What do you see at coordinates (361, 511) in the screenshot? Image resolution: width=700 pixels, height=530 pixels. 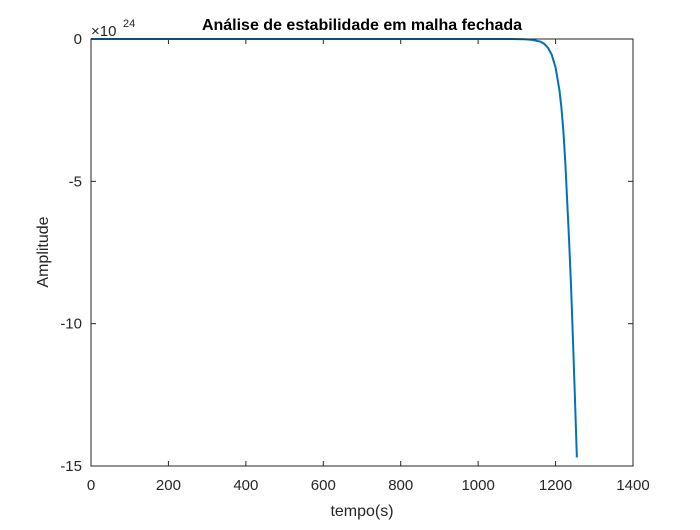 I see `x-axis-title: tempo(s)` at bounding box center [361, 511].